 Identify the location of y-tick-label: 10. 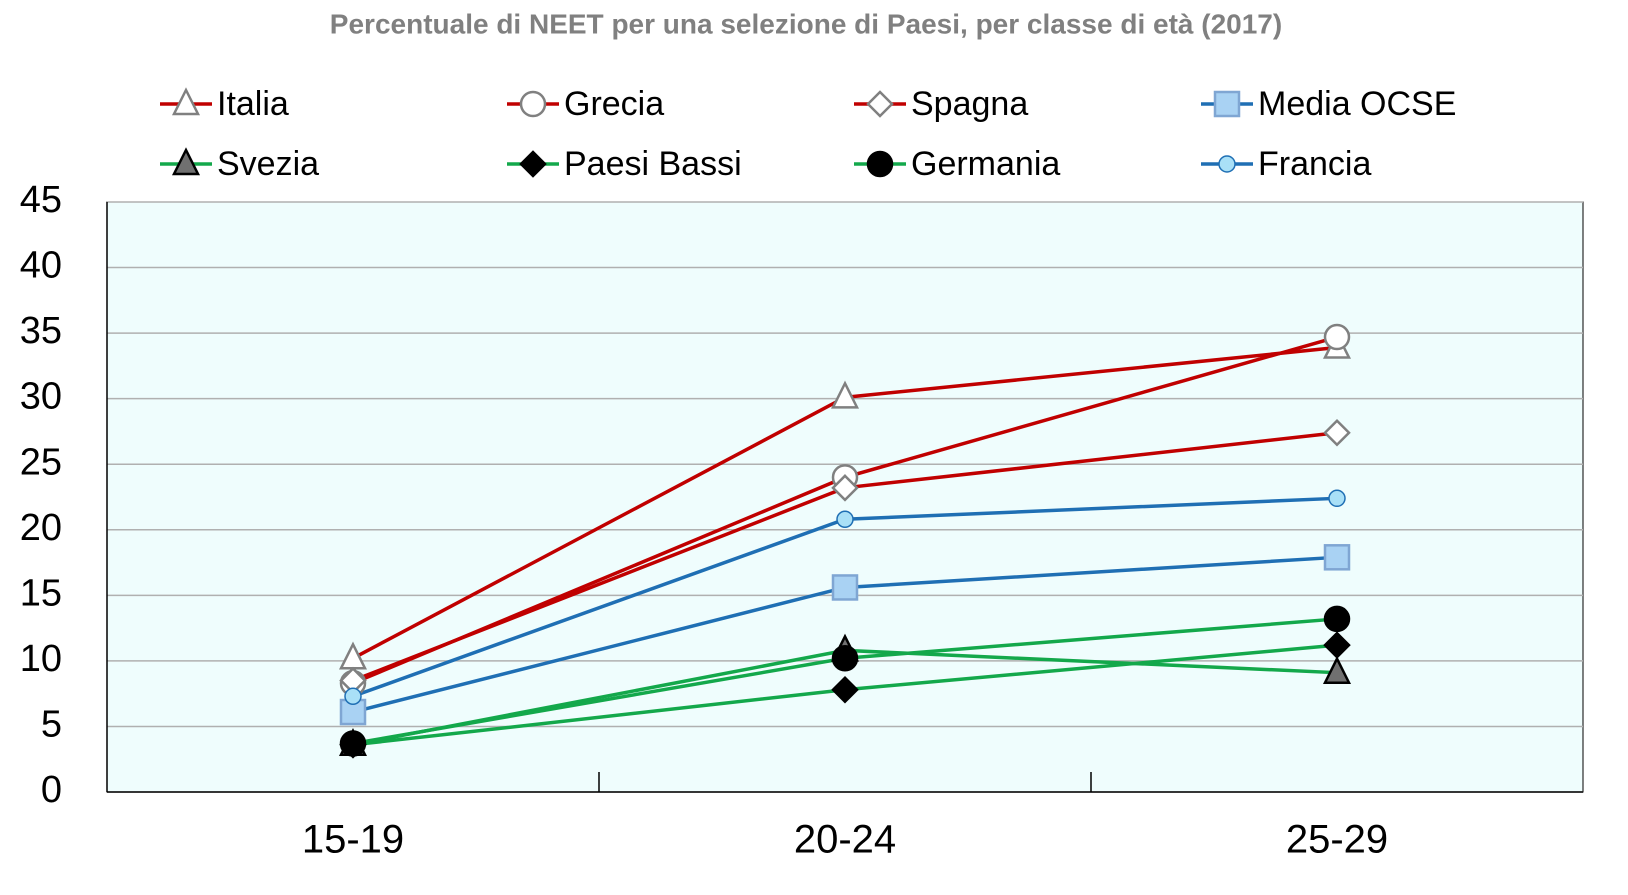
(41, 659).